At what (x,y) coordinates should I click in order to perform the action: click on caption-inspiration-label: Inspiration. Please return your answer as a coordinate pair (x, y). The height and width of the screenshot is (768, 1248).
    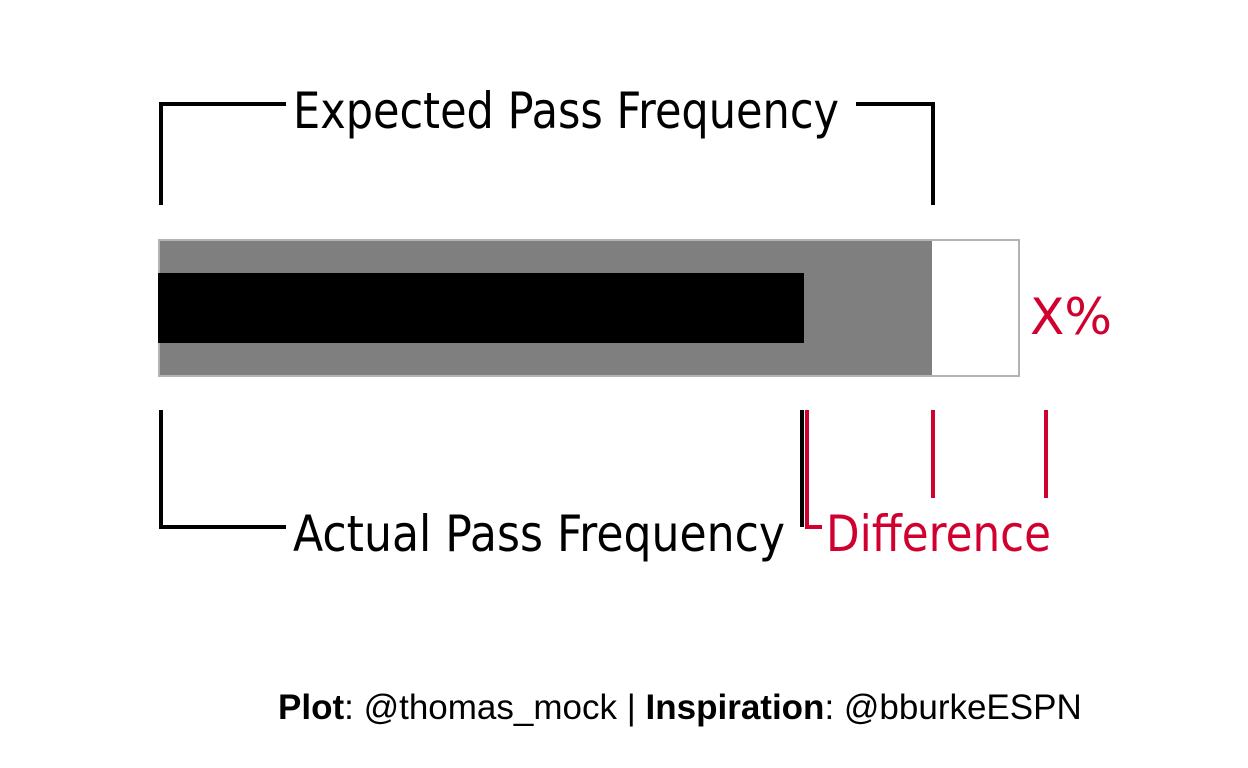
    Looking at the image, I should click on (735, 707).